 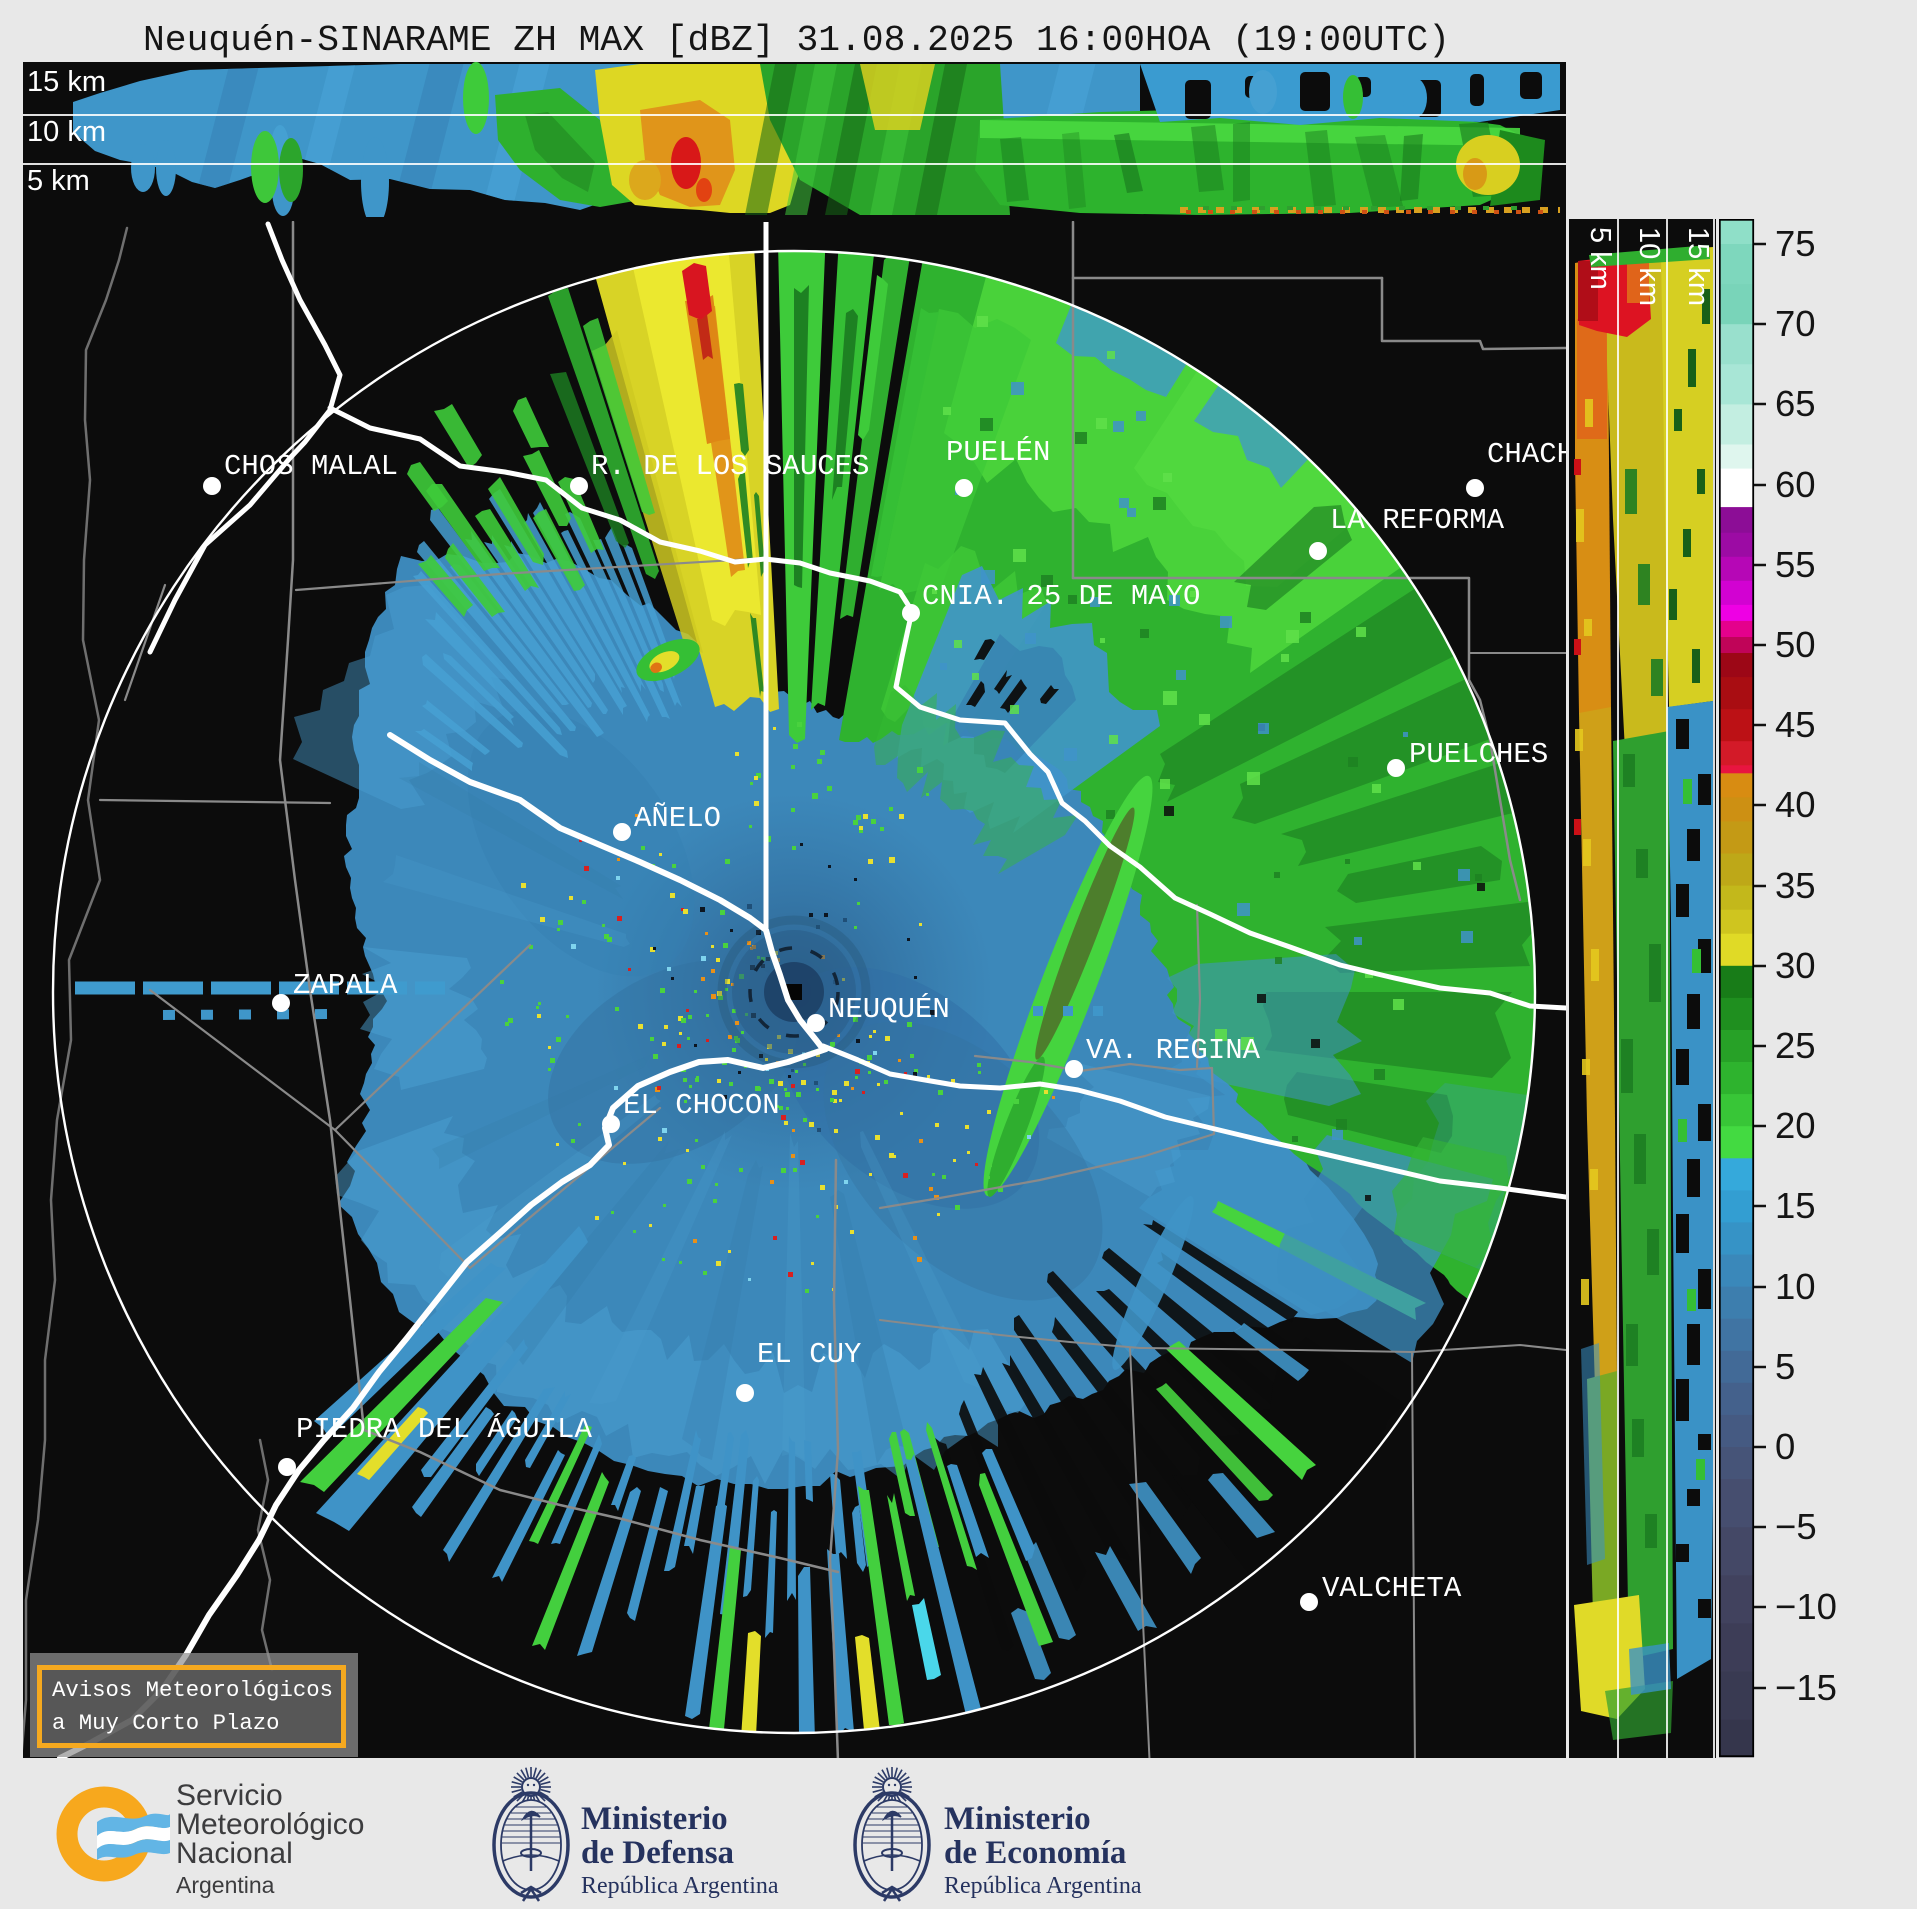 What do you see at coordinates (1417, 520) in the screenshot?
I see `svg-text: LA REFORMA` at bounding box center [1417, 520].